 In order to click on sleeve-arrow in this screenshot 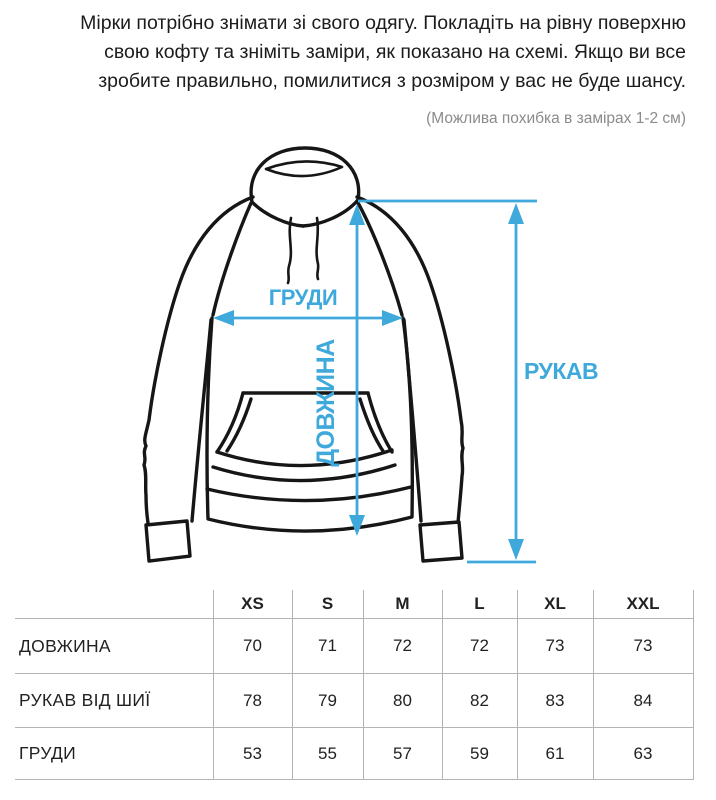, I will do `click(516, 381)`.